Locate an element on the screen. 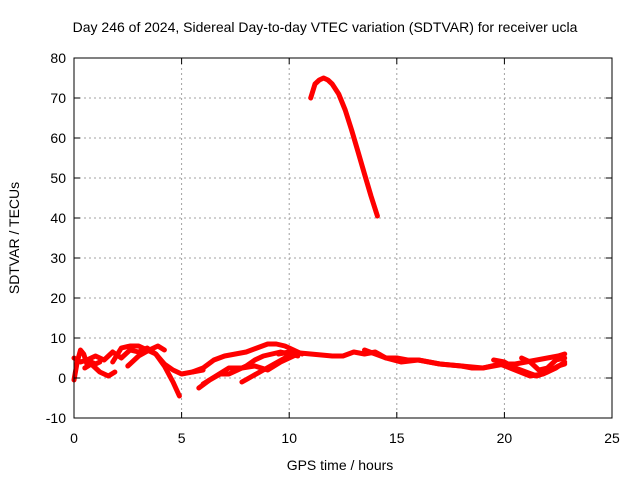 The height and width of the screenshot is (480, 640). y-tick-label: 40 is located at coordinates (58, 218).